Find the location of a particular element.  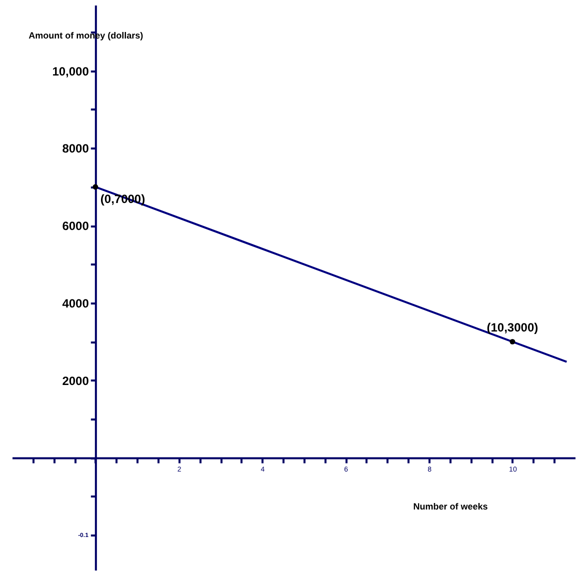

y-tick-label: 6000 is located at coordinates (76, 226).